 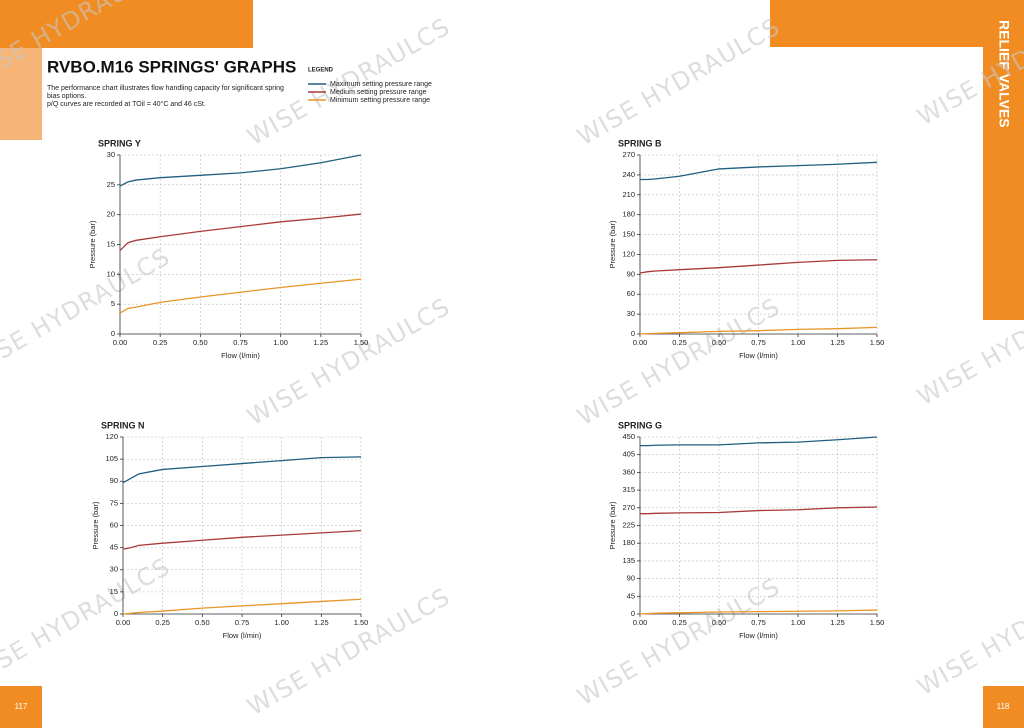 I want to click on legend-label: Maximum setting pressure range, so click(x=381, y=84).